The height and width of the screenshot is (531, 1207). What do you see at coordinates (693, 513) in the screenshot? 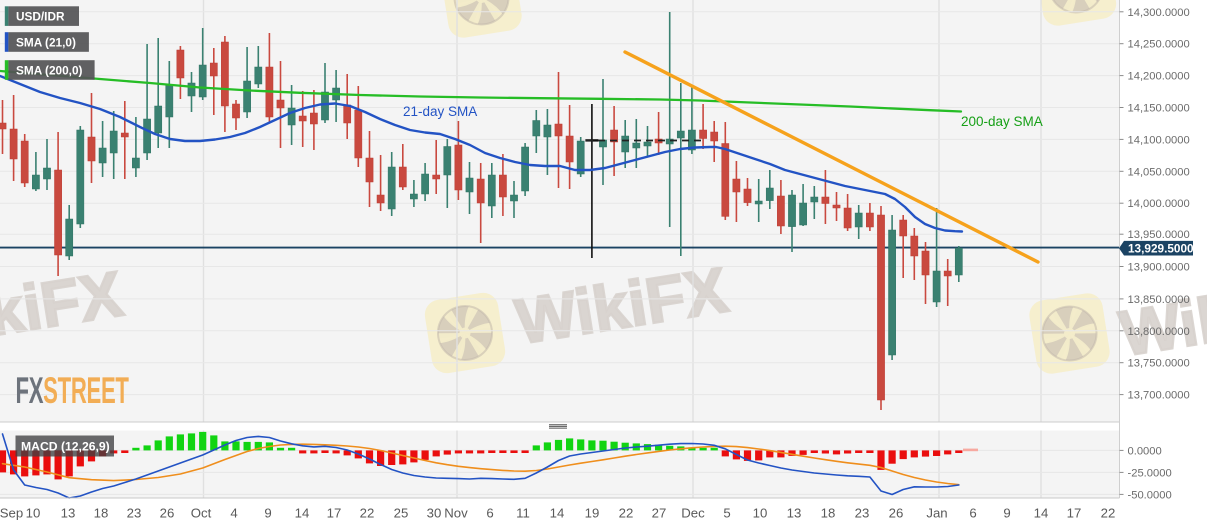
I see `svg-text: Dec` at bounding box center [693, 513].